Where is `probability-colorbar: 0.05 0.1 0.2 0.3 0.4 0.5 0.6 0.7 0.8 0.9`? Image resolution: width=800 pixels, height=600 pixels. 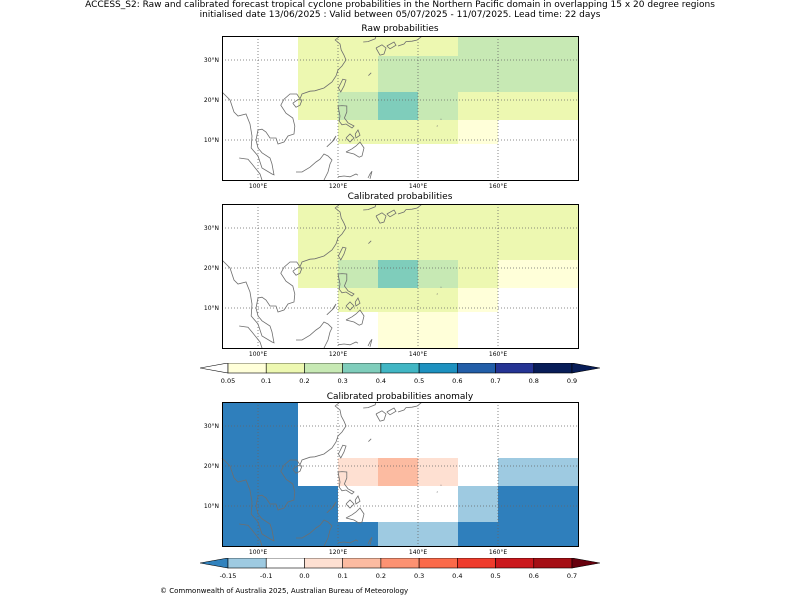
probability-colorbar: 0.05 0.1 0.2 0.3 0.4 0.5 0.6 0.7 0.8 0.9 is located at coordinates (400, 375).